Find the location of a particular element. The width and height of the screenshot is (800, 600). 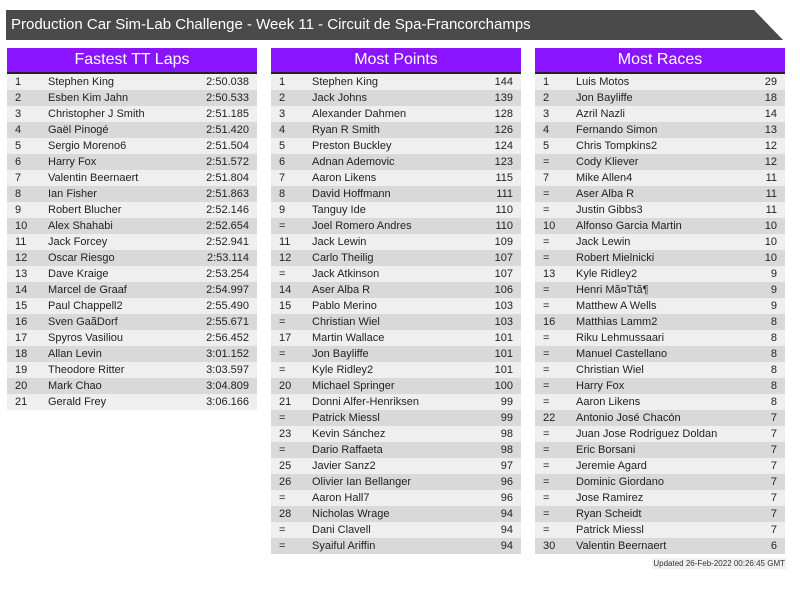

table-row: 2 Jon Bayliffe 18 is located at coordinates (660, 98).